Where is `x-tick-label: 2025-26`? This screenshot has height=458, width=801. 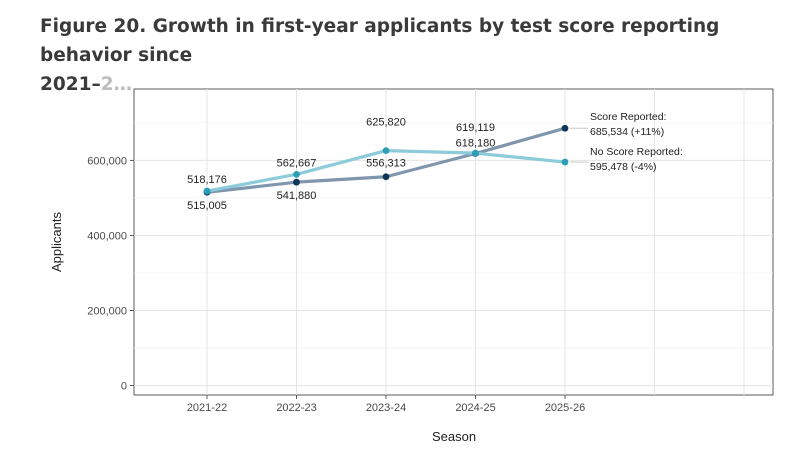 x-tick-label: 2025-26 is located at coordinates (565, 408).